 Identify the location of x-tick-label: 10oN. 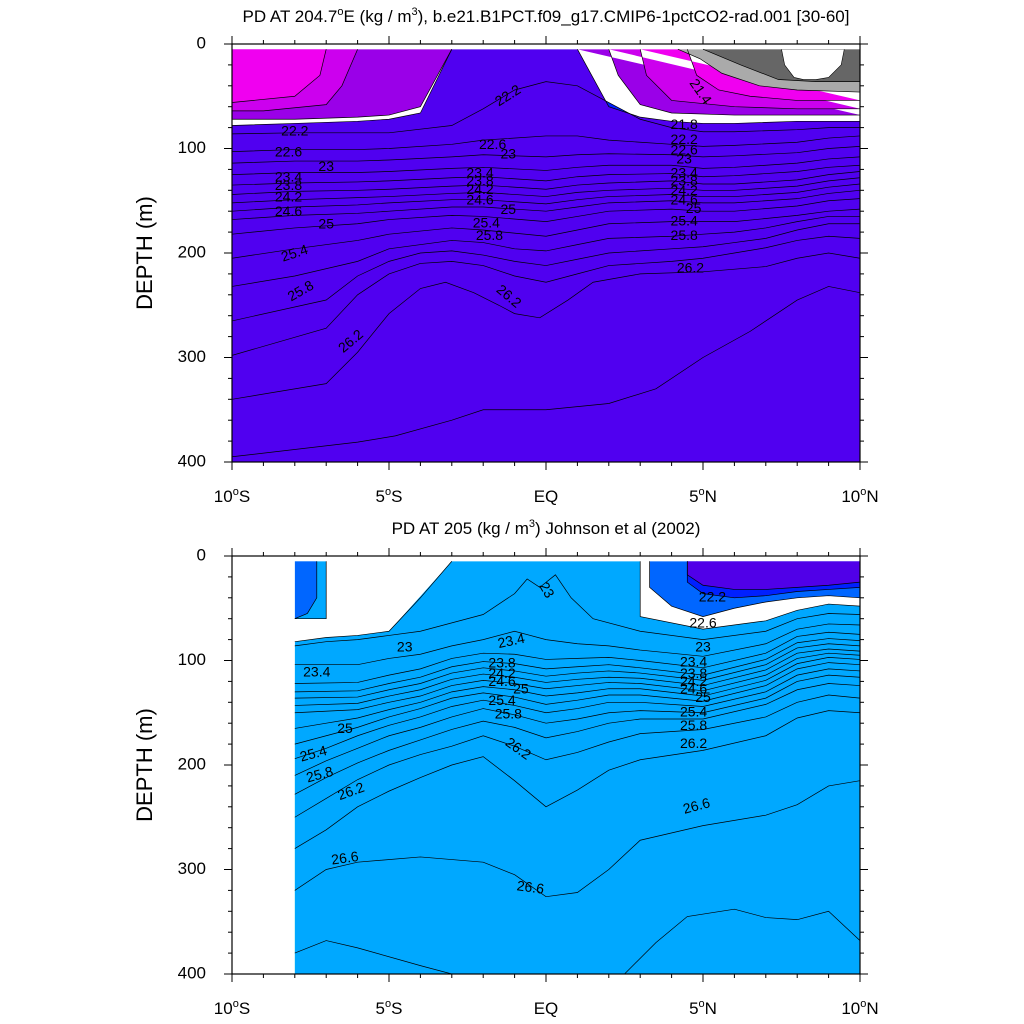
(859, 496).